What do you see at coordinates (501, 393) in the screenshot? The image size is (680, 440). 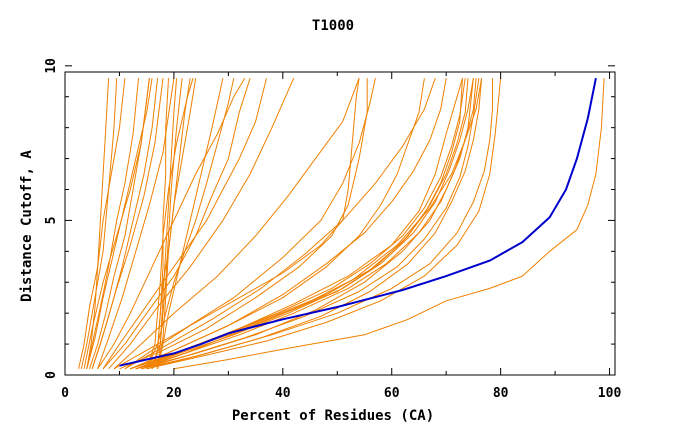 I see `x-tick-label: 80` at bounding box center [501, 393].